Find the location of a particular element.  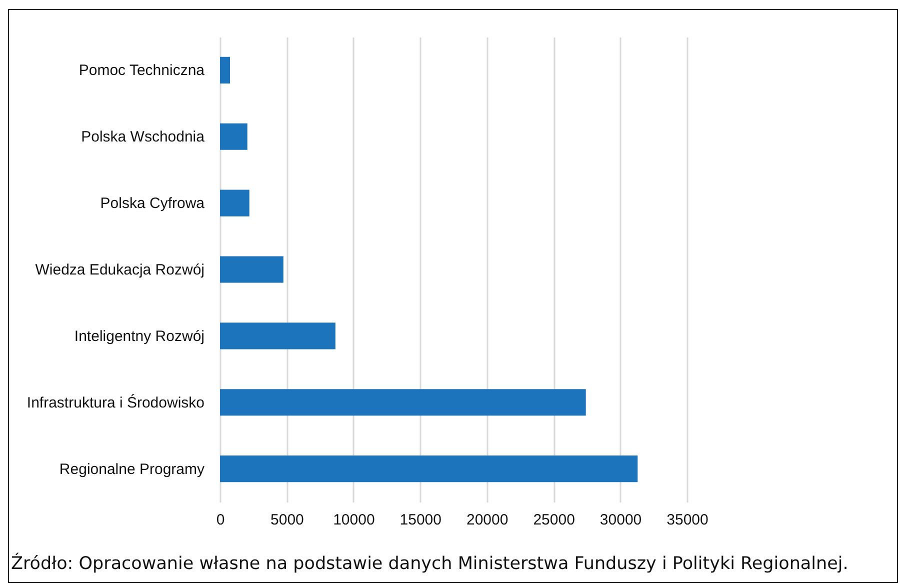

y-tick-label: Infrastruktura i Środowisko is located at coordinates (115, 402).